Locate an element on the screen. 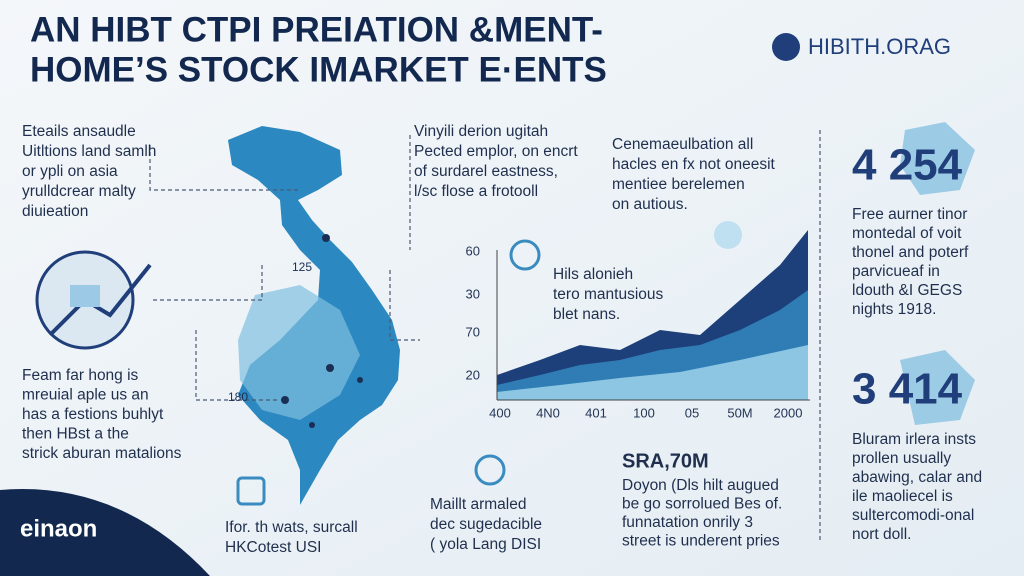  y-tick-label: 30 is located at coordinates (473, 293).